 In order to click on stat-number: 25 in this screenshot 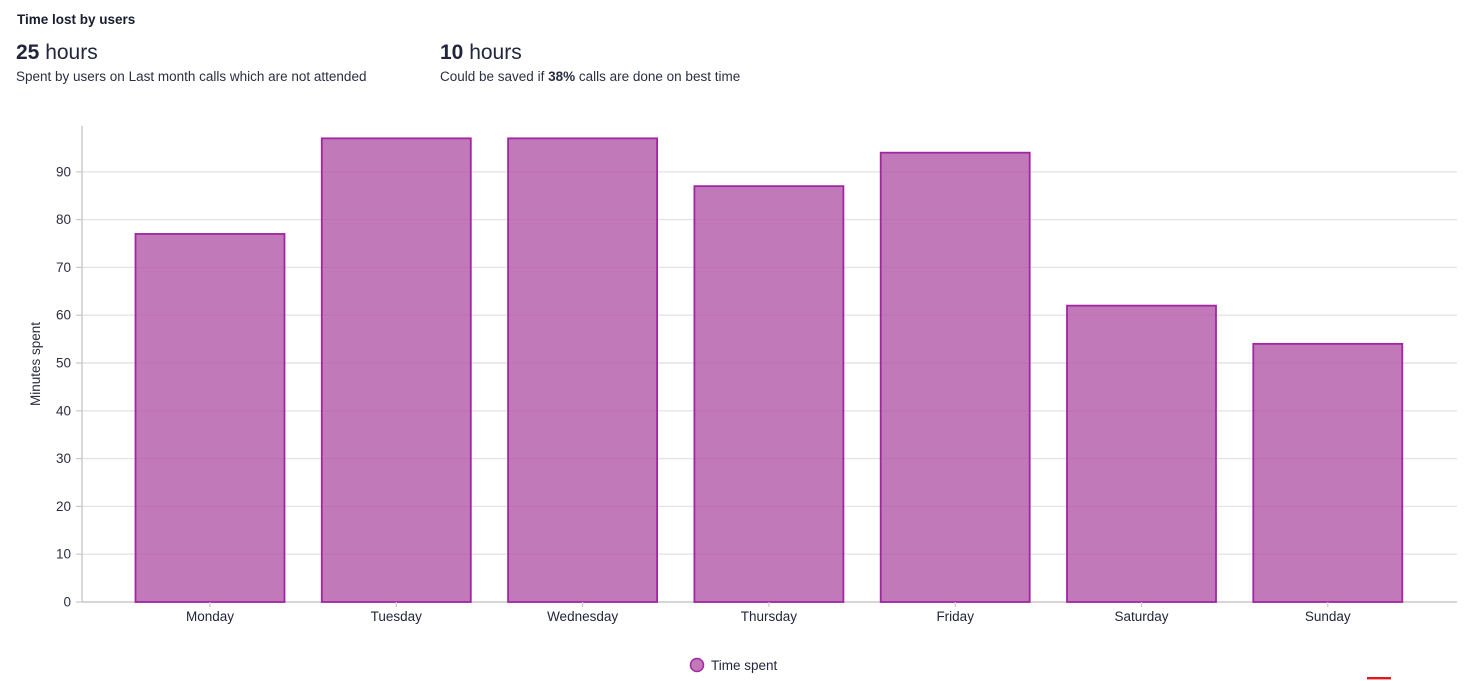, I will do `click(28, 52)`.